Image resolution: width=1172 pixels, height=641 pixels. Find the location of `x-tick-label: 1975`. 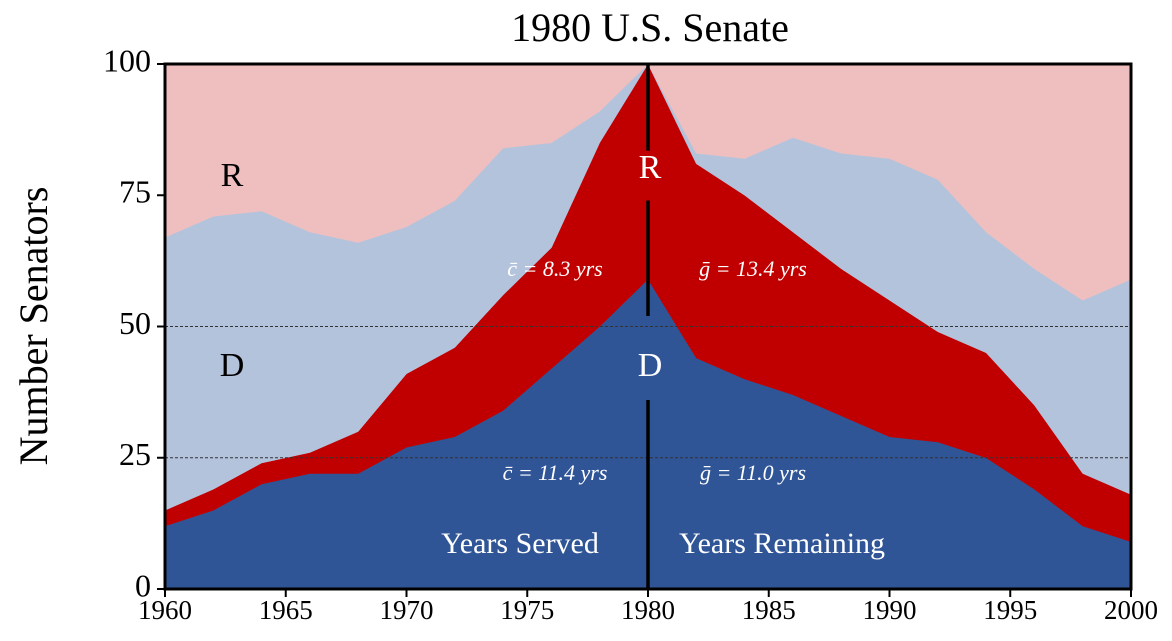

x-tick-label: 1975 is located at coordinates (527, 610).